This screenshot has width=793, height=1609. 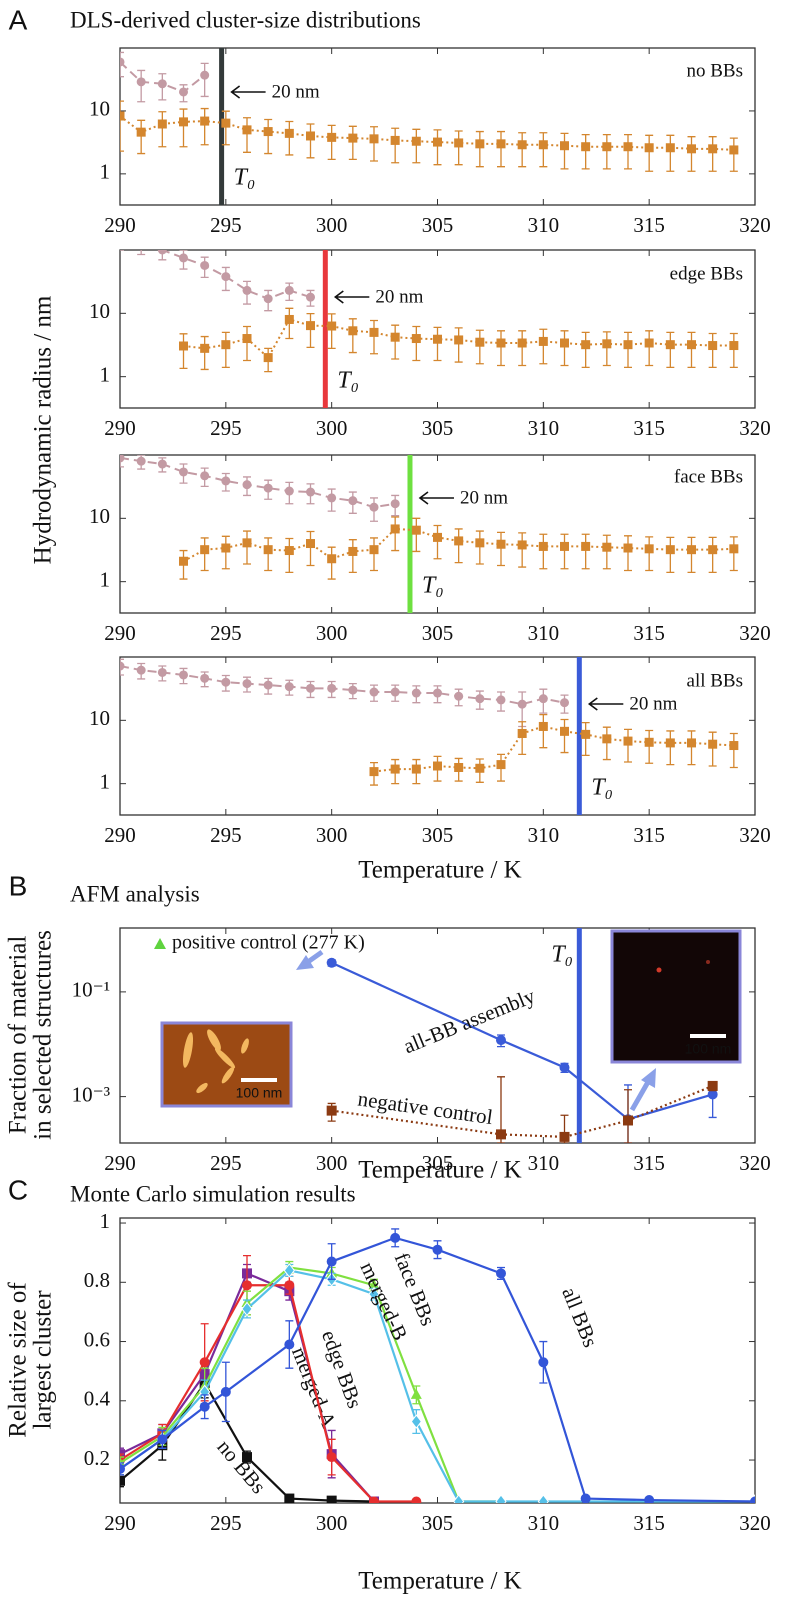 I want to click on x-axis-label: Temperature / K, so click(x=439, y=1581).